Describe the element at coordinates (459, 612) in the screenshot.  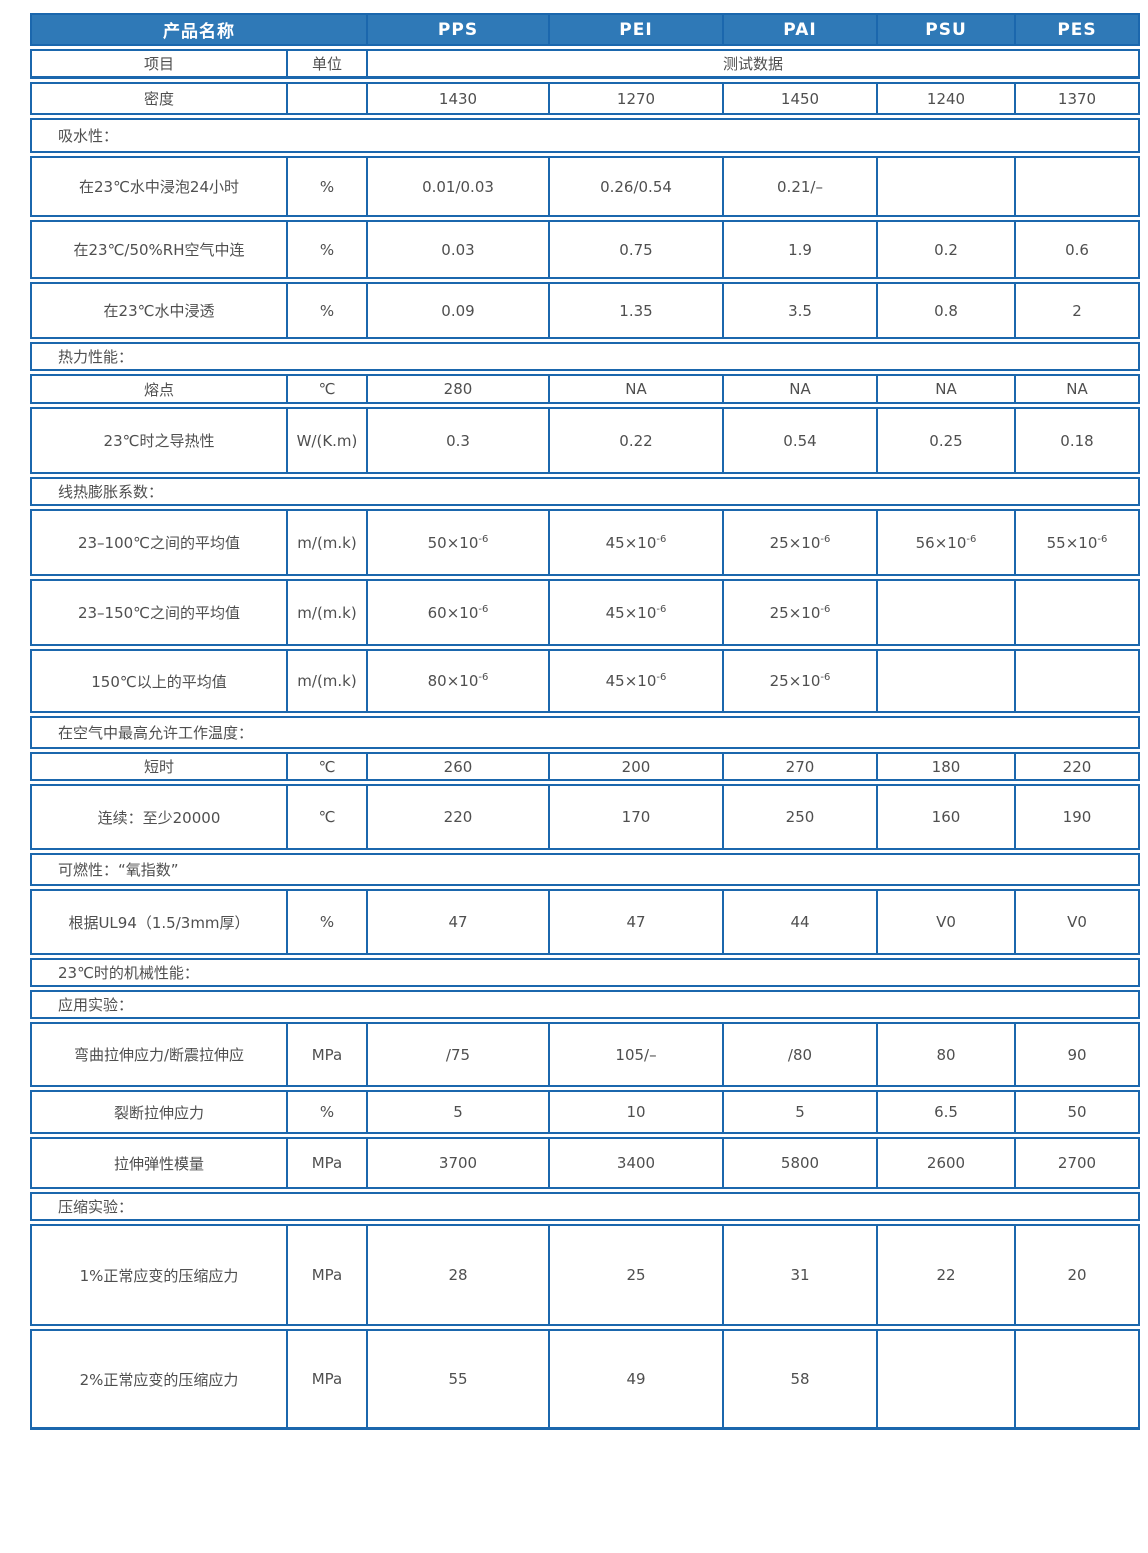
I see `value-cell: 60×10⁻⁶` at that location.